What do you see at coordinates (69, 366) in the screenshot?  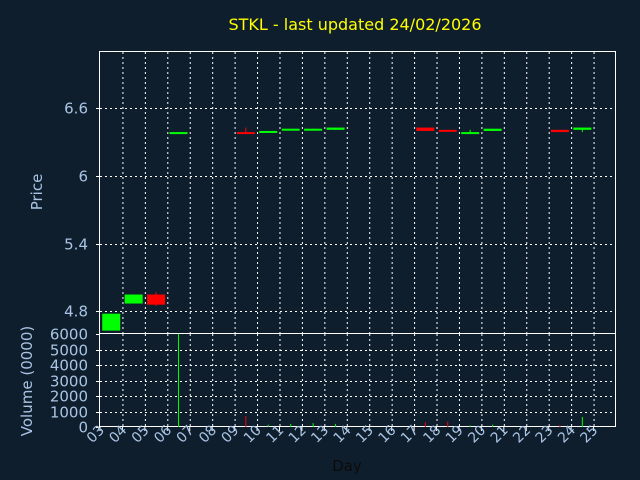 I see `volume-y-tick-label: 4000` at bounding box center [69, 366].